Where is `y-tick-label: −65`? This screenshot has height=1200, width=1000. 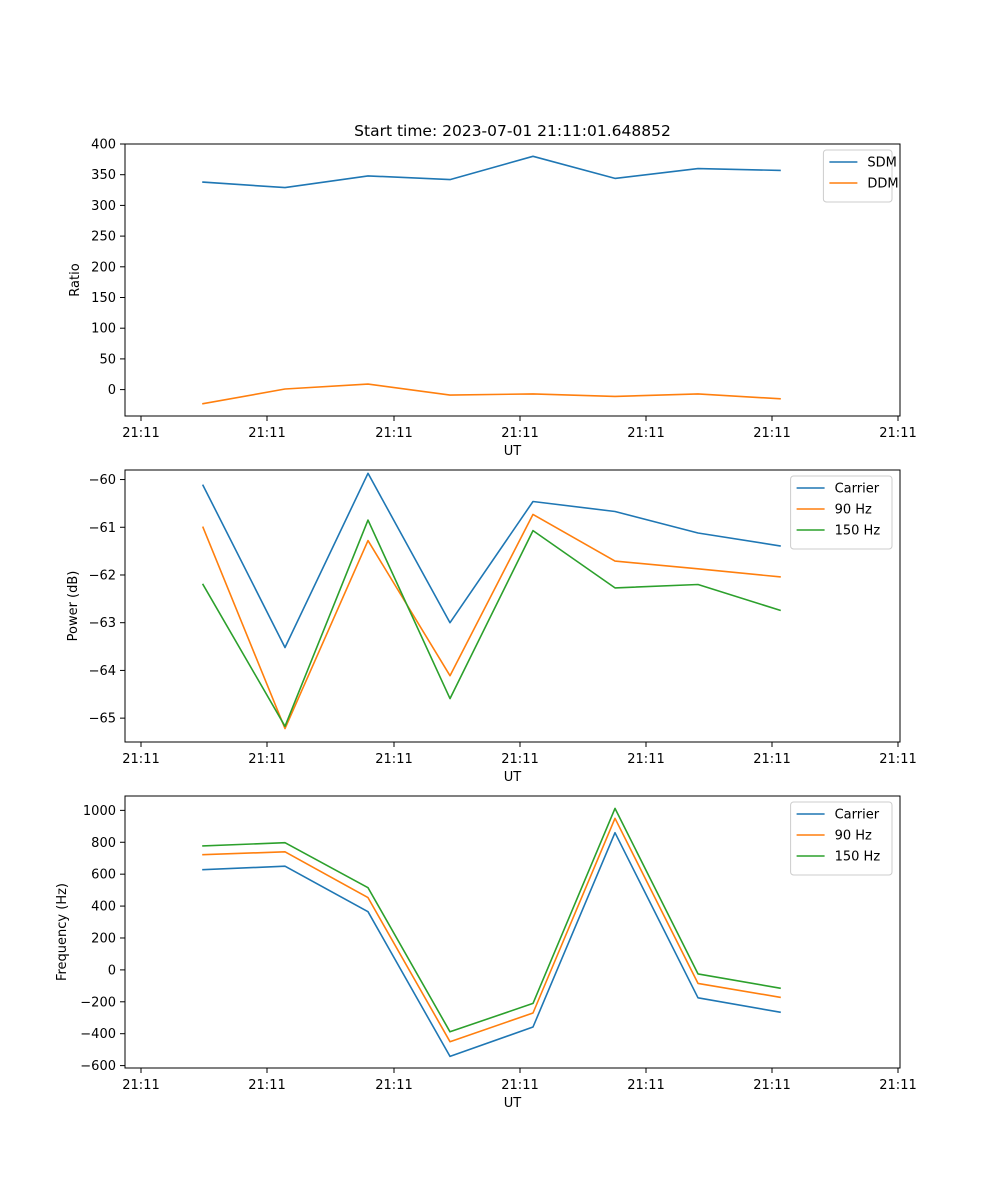 y-tick-label: −65 is located at coordinates (102, 719).